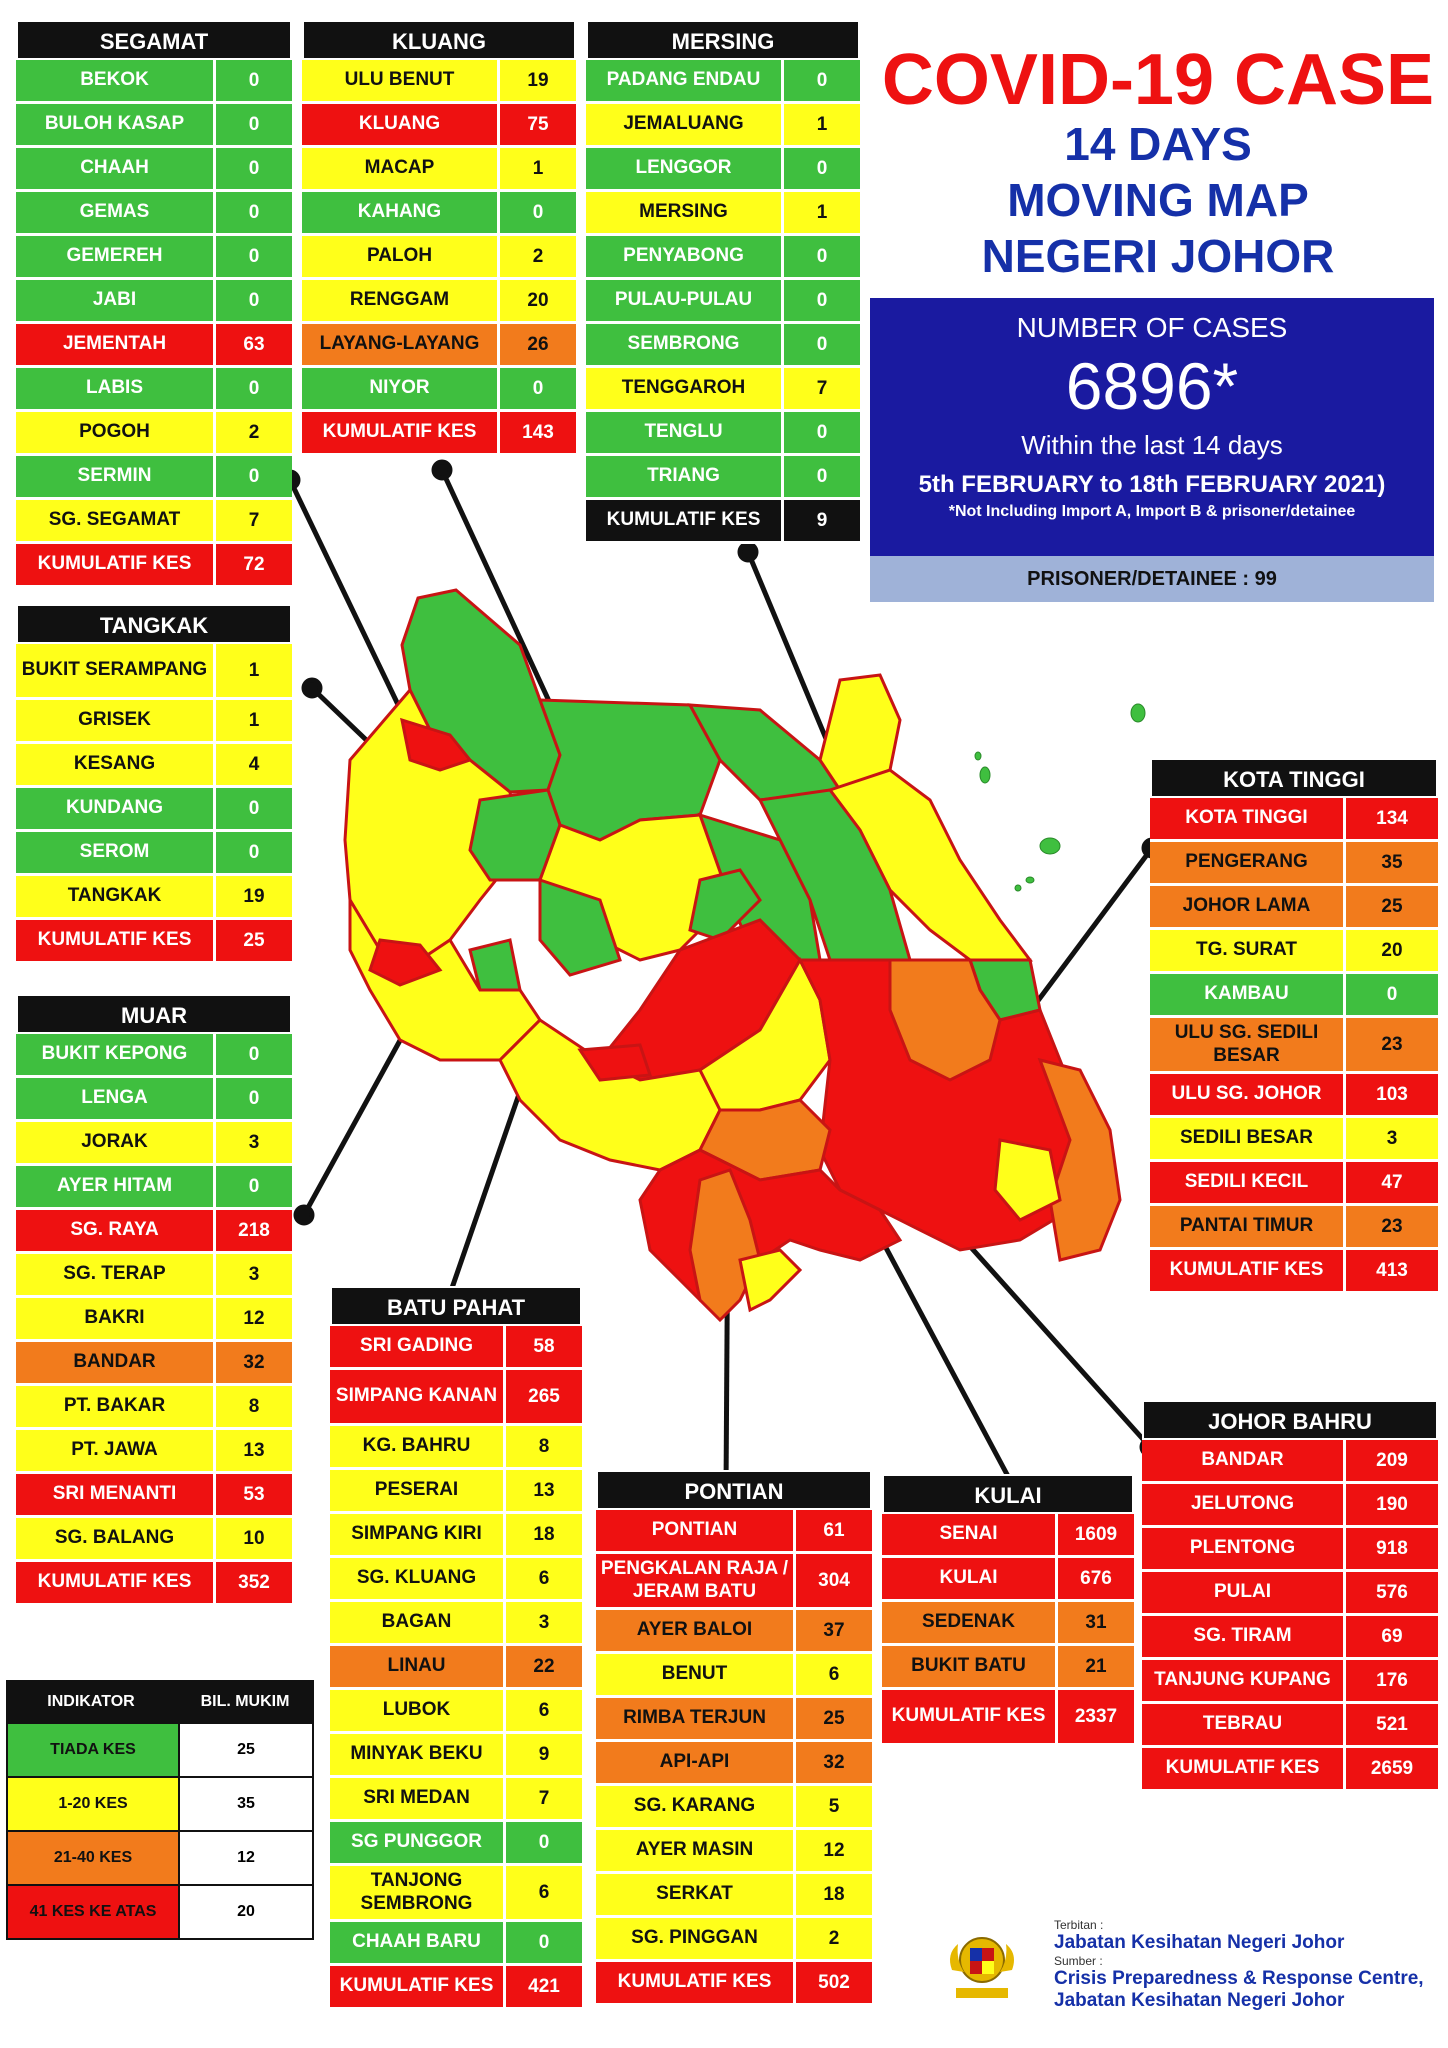 This screenshot has width=1448, height=2048. Describe the element at coordinates (764, 1140) in the screenshot. I see `region-sedenak` at that location.